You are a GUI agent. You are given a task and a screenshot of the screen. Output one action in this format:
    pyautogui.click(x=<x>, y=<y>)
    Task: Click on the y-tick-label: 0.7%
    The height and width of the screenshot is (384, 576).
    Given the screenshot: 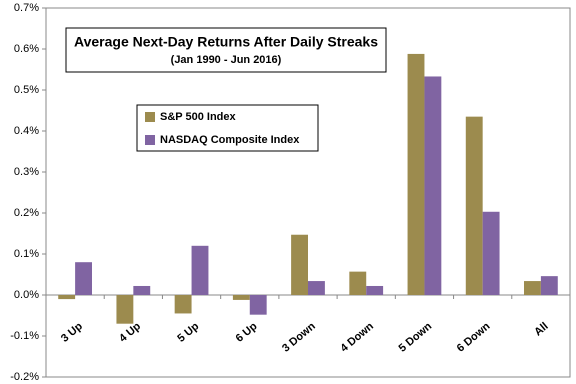 What is the action you would take?
    pyautogui.click(x=26, y=8)
    